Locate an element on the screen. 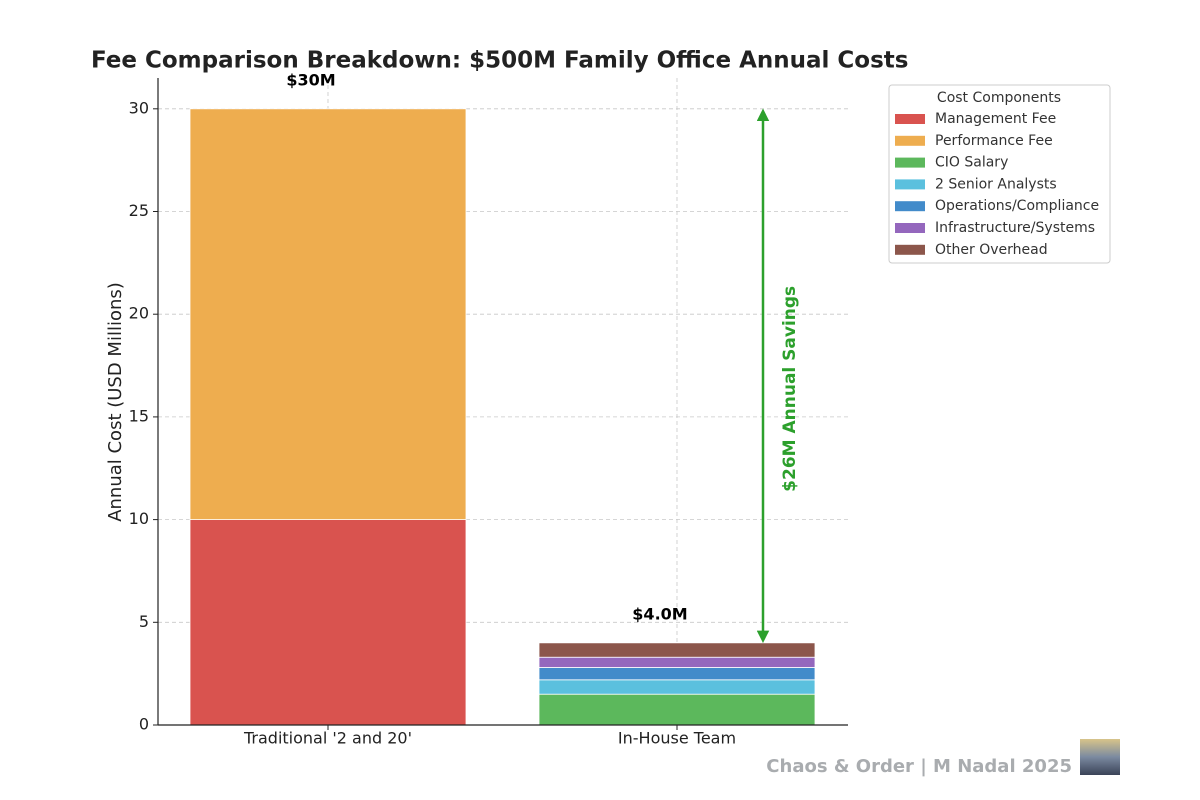  y-tick-label: 30 is located at coordinates (139, 107).